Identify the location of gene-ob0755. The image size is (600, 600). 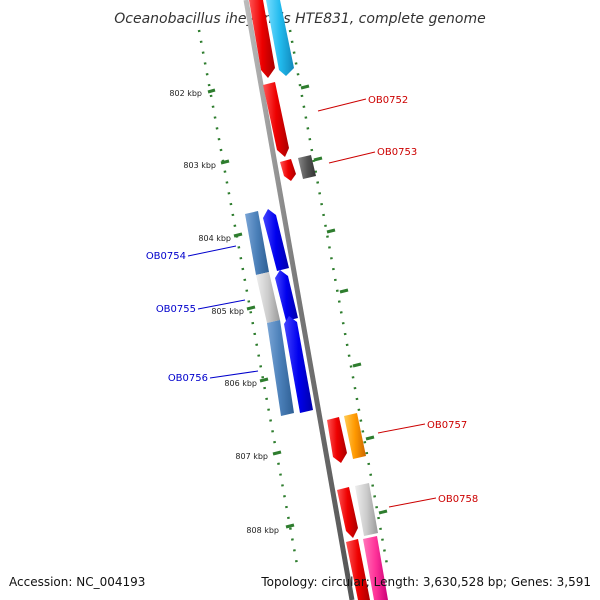
(268, 297).